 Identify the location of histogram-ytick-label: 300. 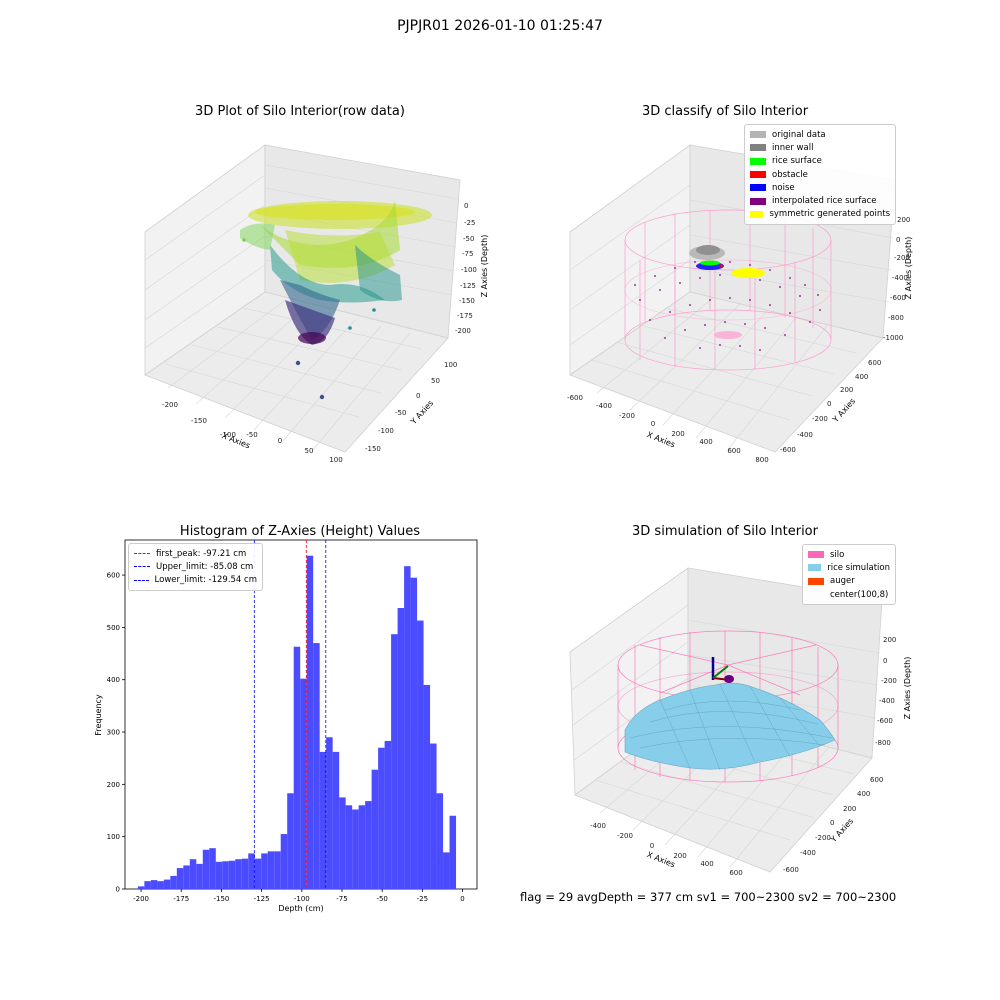
(113, 733).